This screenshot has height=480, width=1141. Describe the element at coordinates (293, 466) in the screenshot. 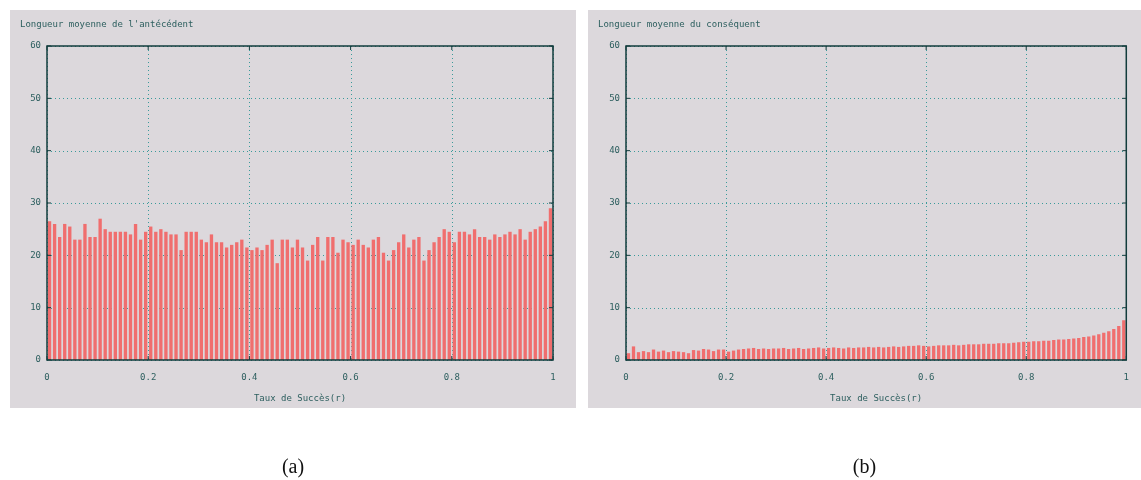

I see `text: (a)` at that location.